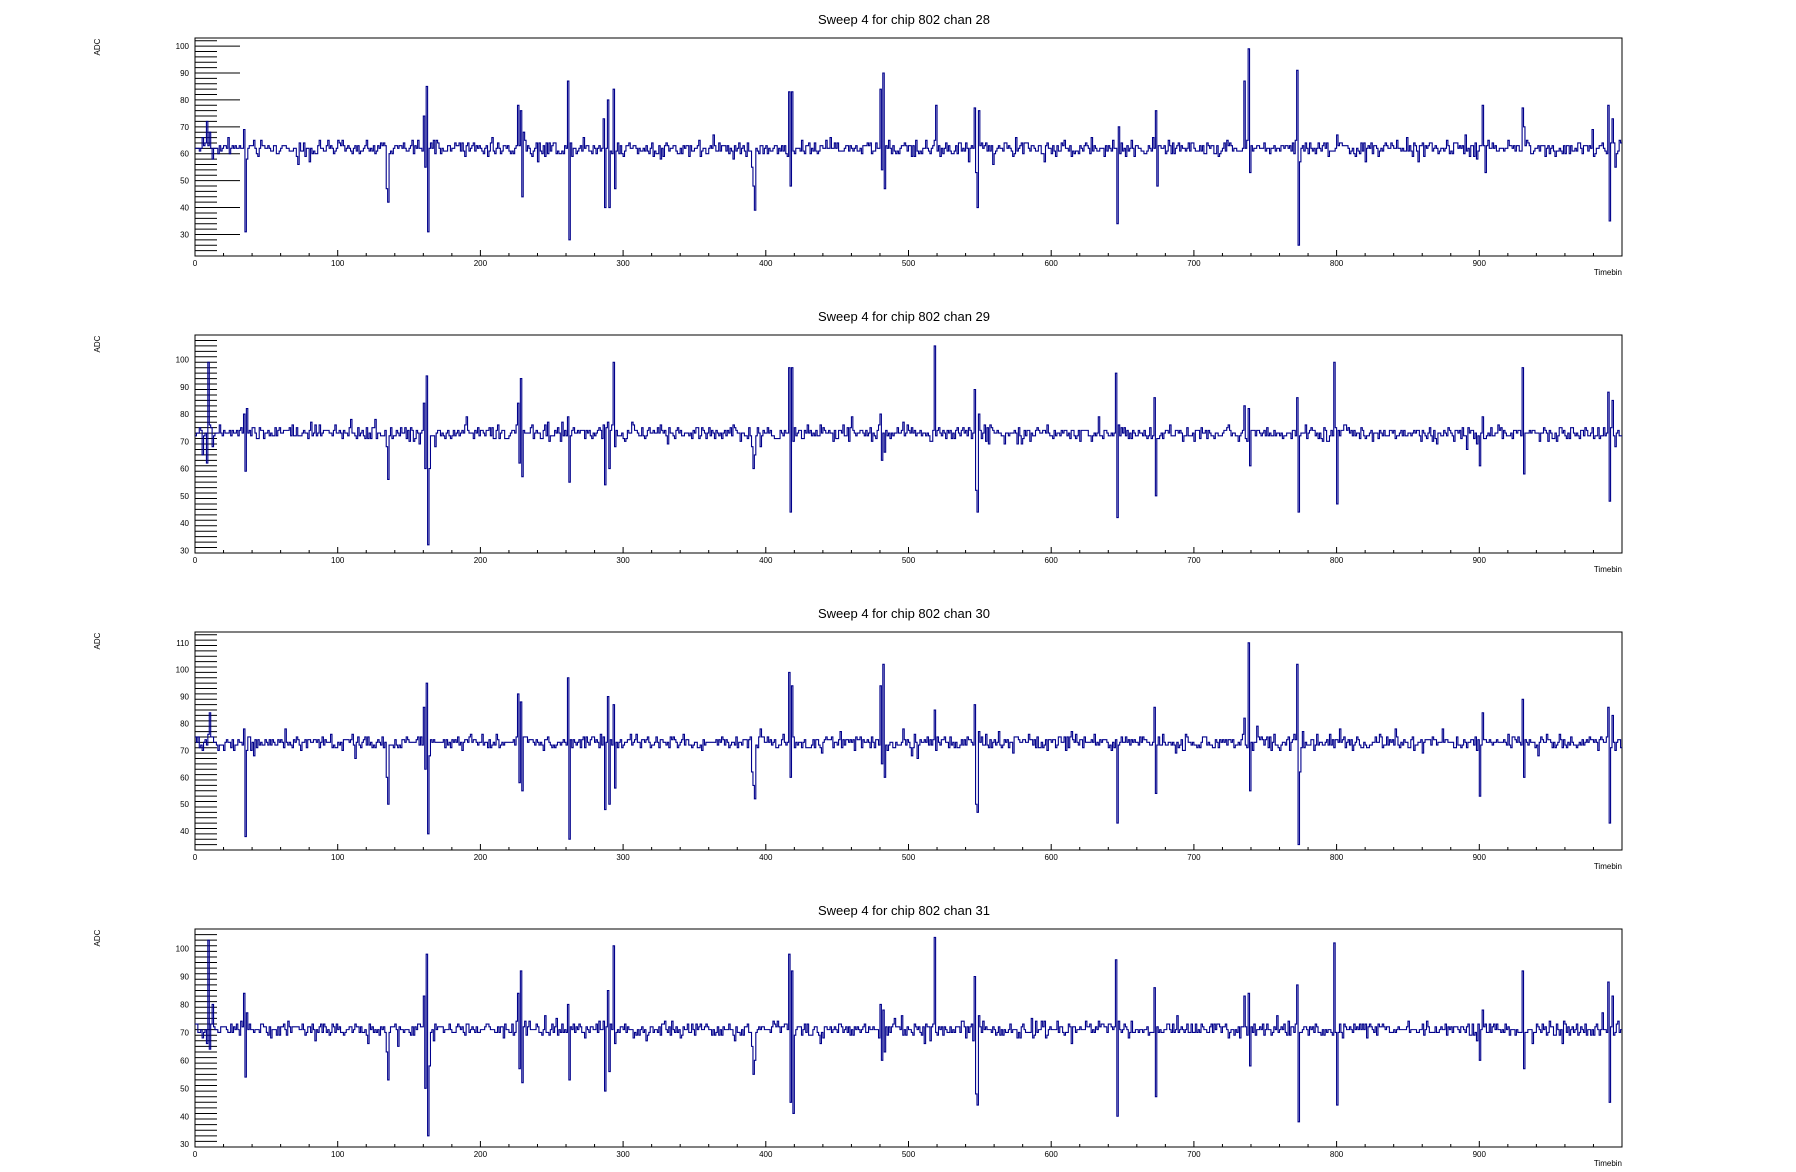  I want to click on y-tick-label: 110, so click(182, 643).